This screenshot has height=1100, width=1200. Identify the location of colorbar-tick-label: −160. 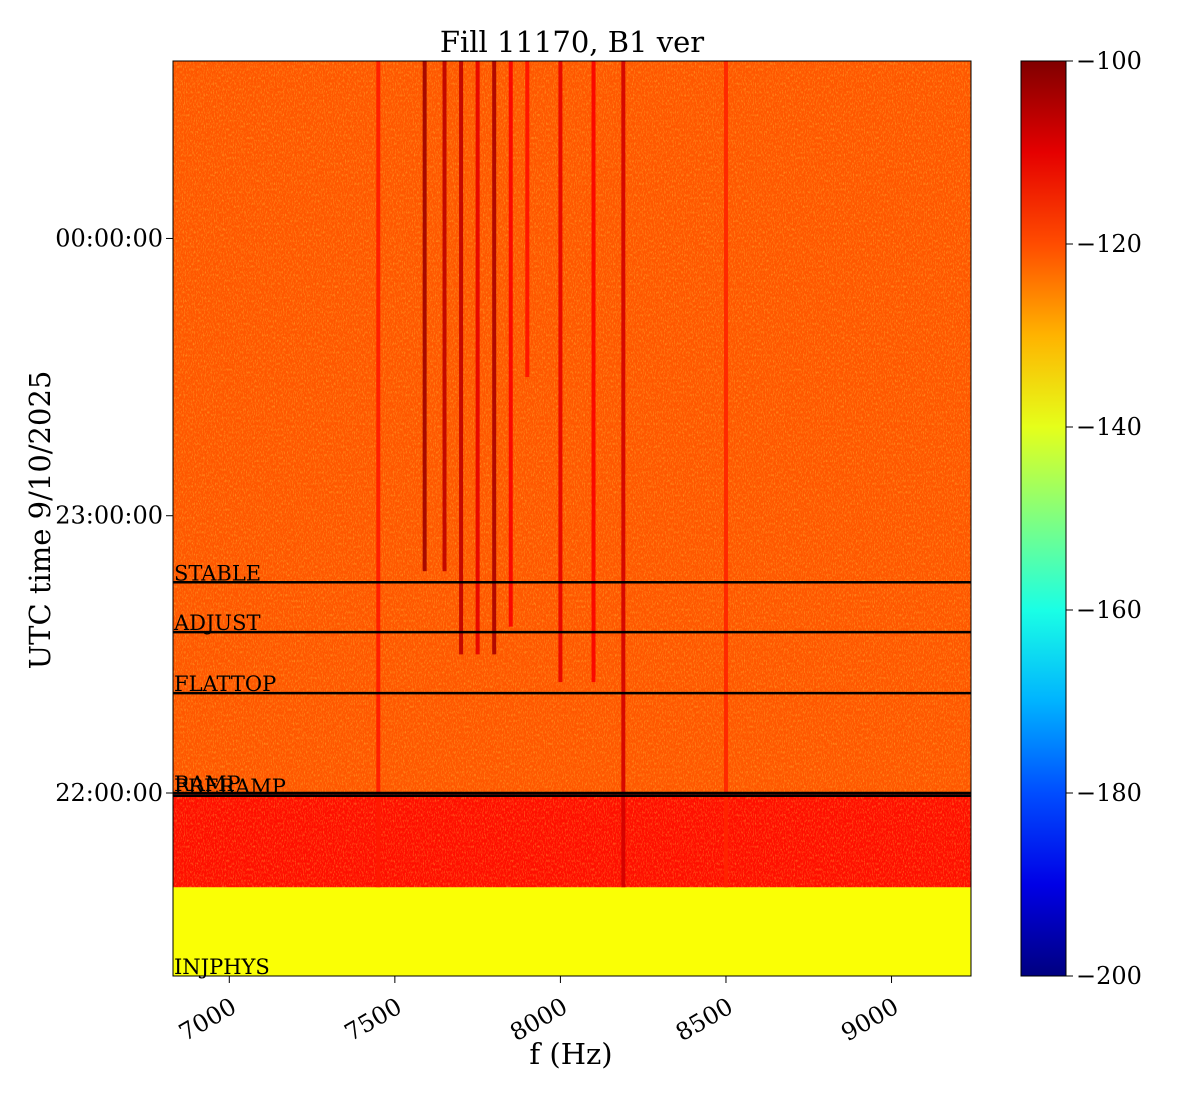
(1109, 610).